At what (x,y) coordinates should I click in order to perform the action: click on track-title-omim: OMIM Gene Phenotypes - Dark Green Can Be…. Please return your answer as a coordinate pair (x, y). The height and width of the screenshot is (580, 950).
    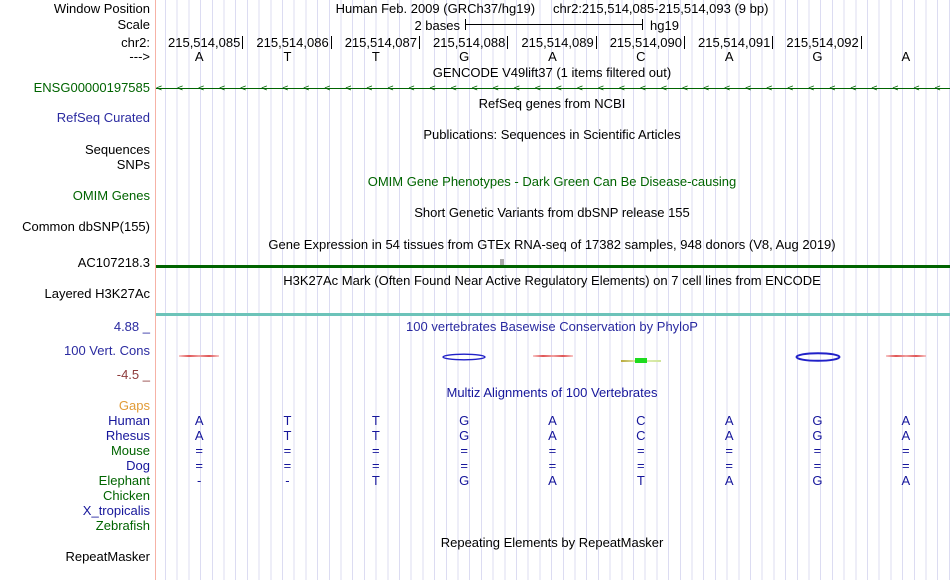
    Looking at the image, I should click on (552, 181).